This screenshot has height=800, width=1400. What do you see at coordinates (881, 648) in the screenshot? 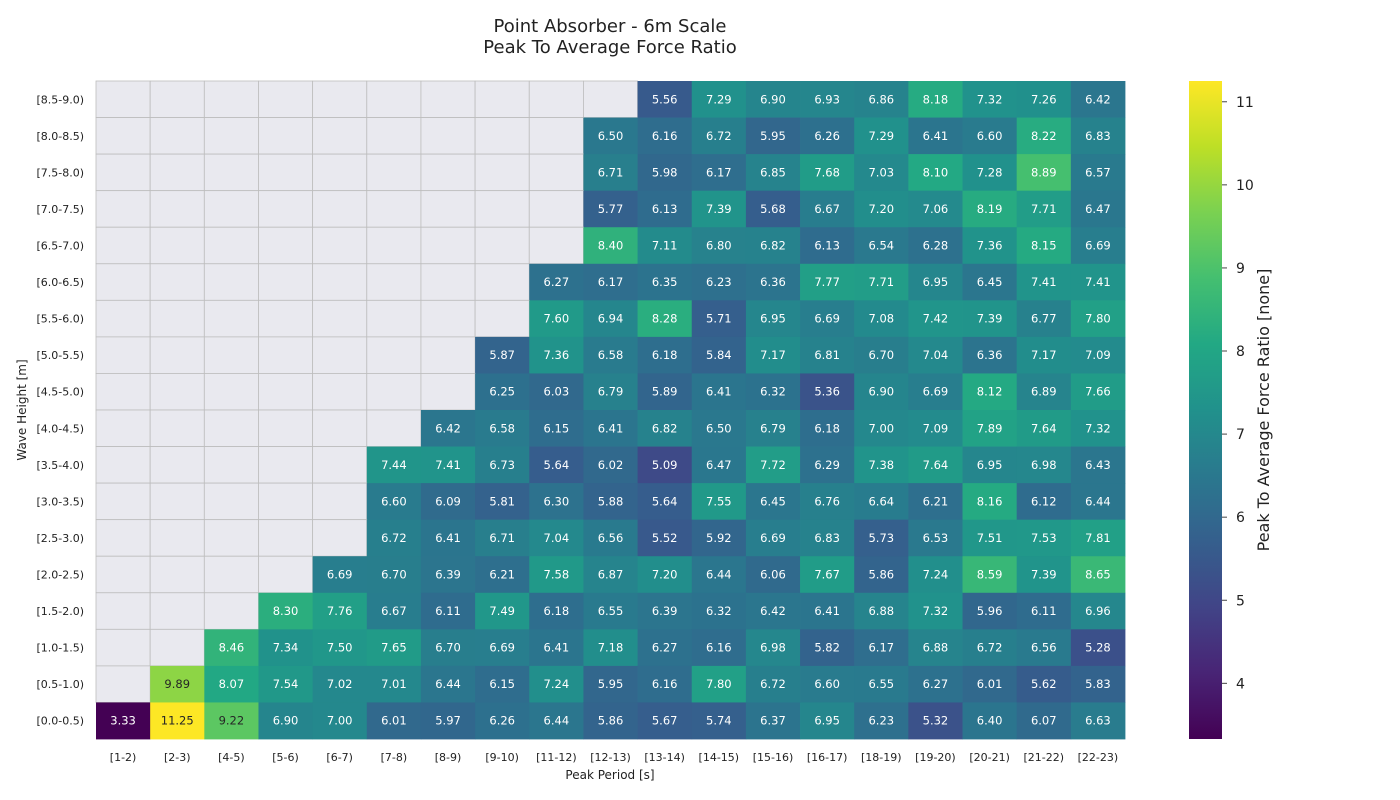
I see `heatmap-cell-label: 6.17` at bounding box center [881, 648].